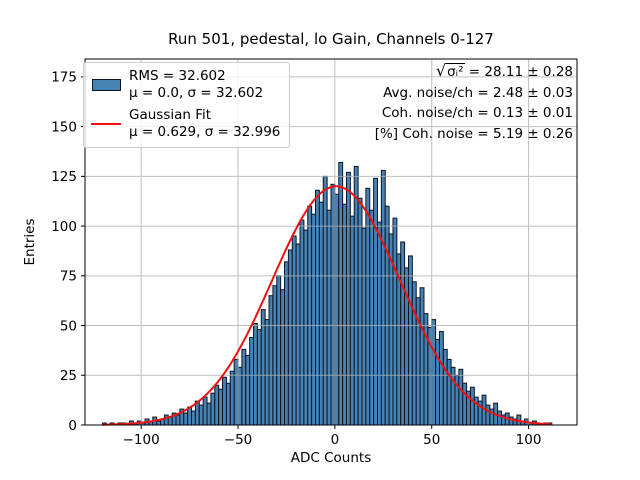  Describe the element at coordinates (68, 326) in the screenshot. I see `y-tick-label: 50` at that location.